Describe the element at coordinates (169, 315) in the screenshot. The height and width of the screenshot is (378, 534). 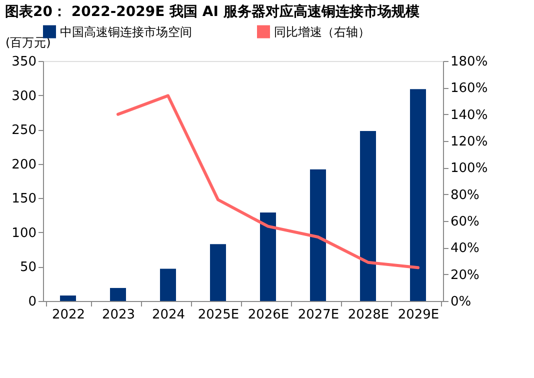
I see `x-tick-label: 2024` at that location.